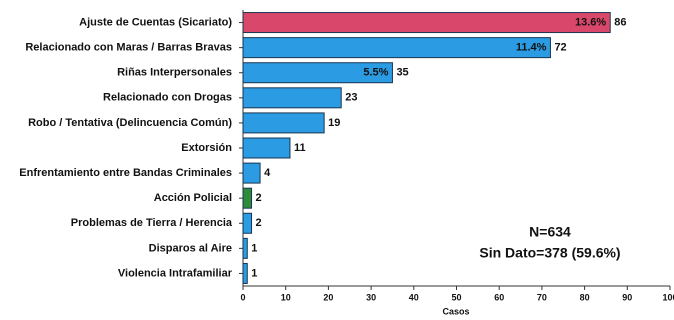  I want to click on y-tick-label: Violencia Intrafamiliar, so click(175, 273).